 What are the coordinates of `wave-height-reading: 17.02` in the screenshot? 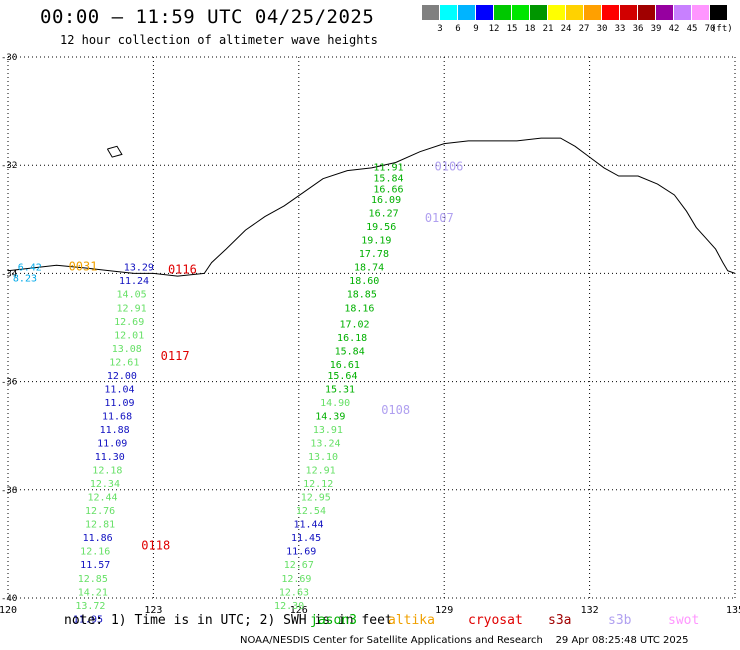 It's located at (354, 325).